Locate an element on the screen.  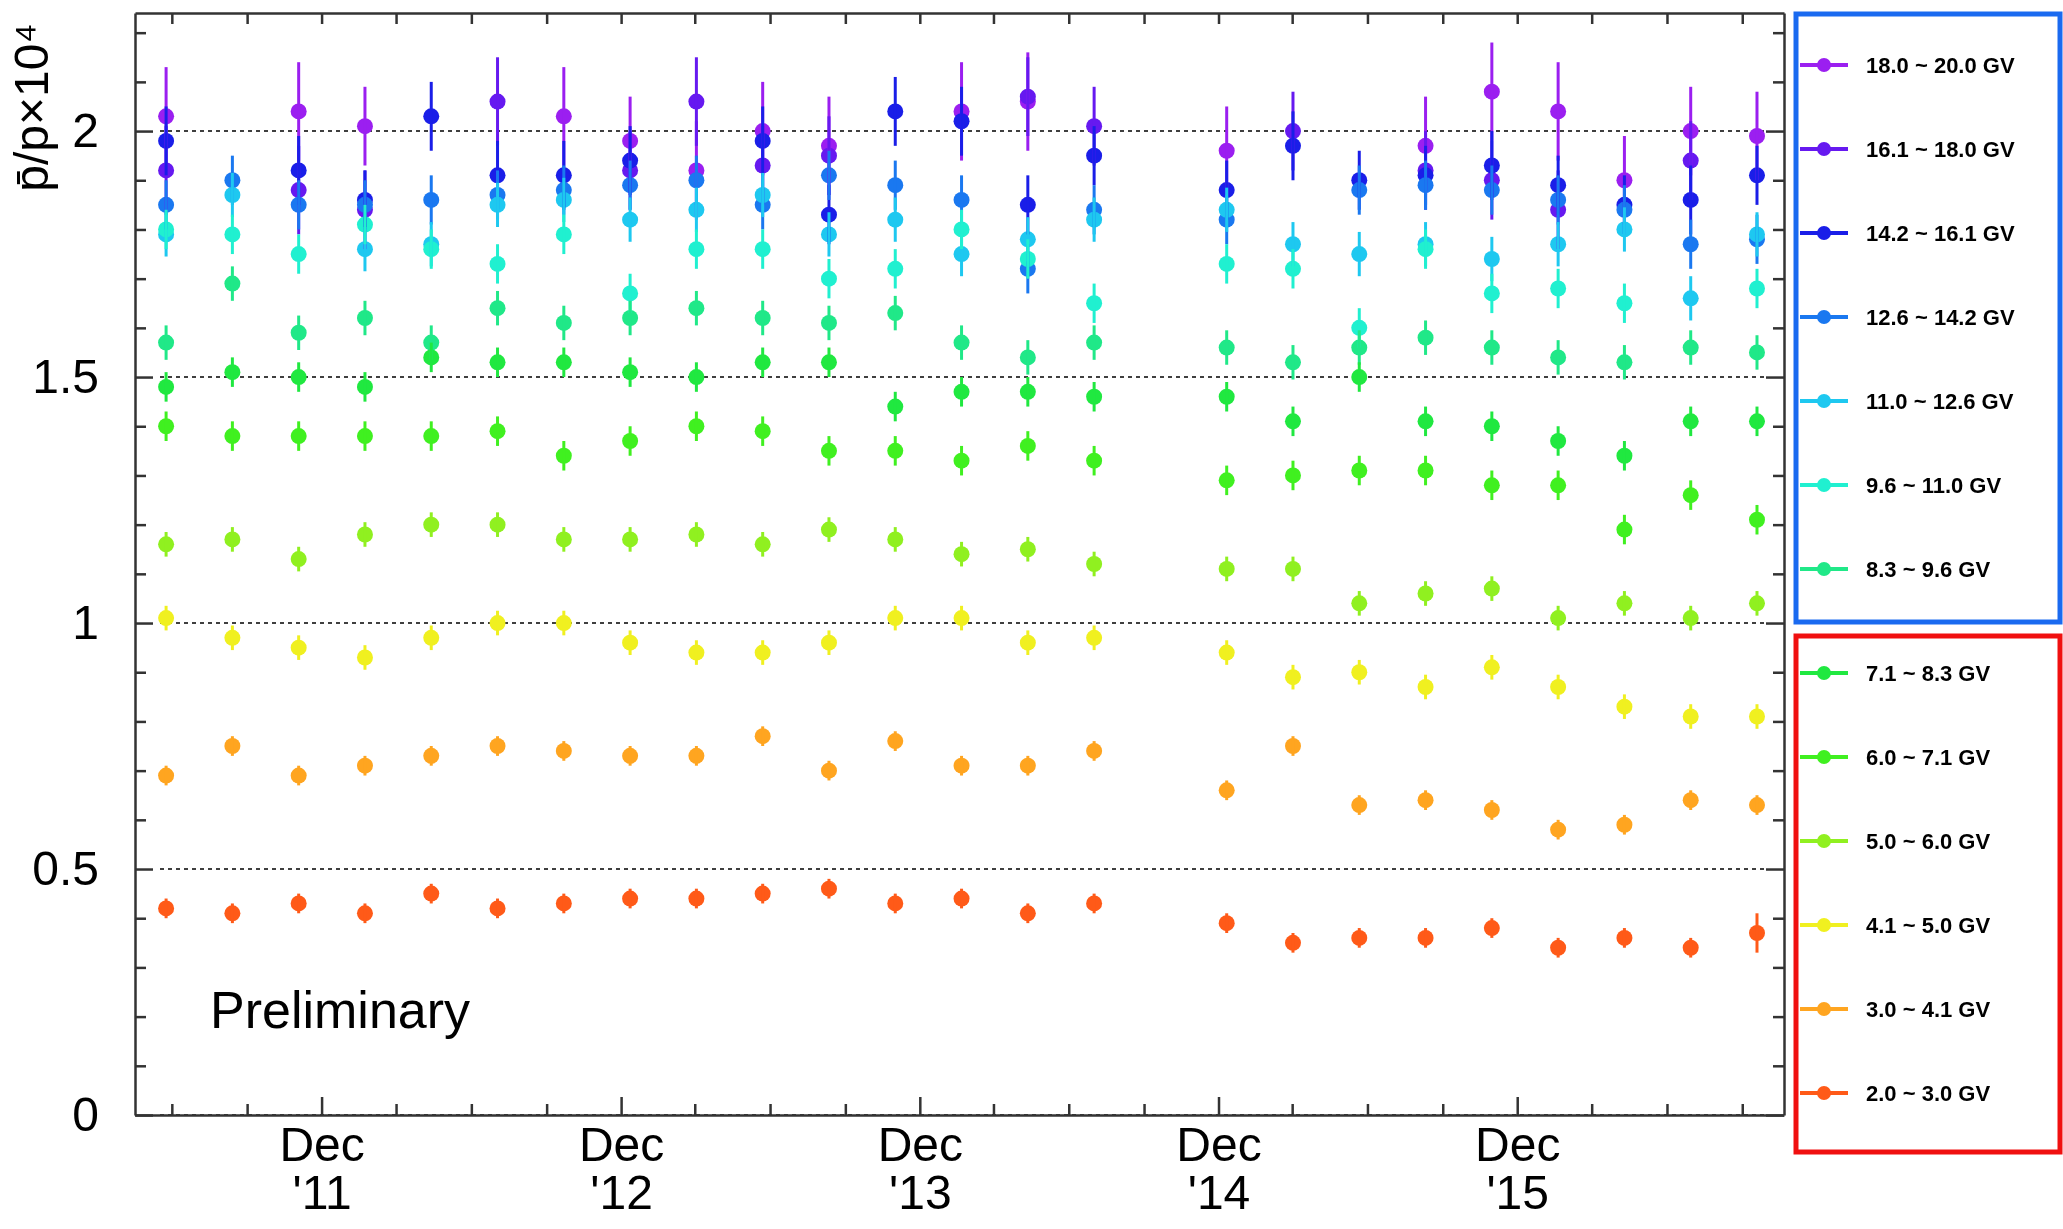
legend-label: 2.0 ~ 3.0 GV is located at coordinates (1928, 1093).